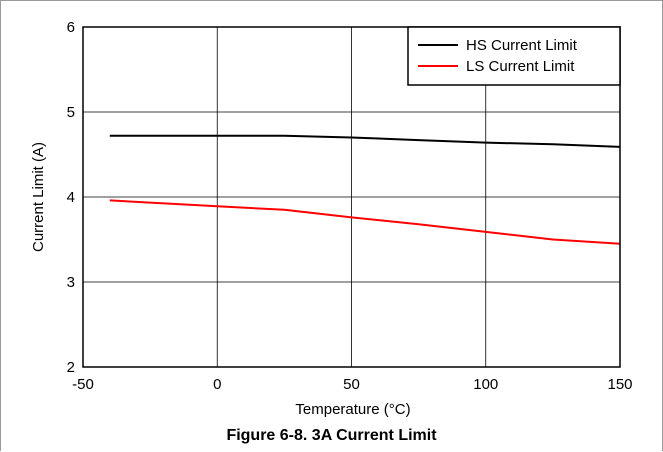 This screenshot has height=452, width=663. What do you see at coordinates (331, 435) in the screenshot?
I see `figure-caption: Figure 6-8. 3A Current Limit` at bounding box center [331, 435].